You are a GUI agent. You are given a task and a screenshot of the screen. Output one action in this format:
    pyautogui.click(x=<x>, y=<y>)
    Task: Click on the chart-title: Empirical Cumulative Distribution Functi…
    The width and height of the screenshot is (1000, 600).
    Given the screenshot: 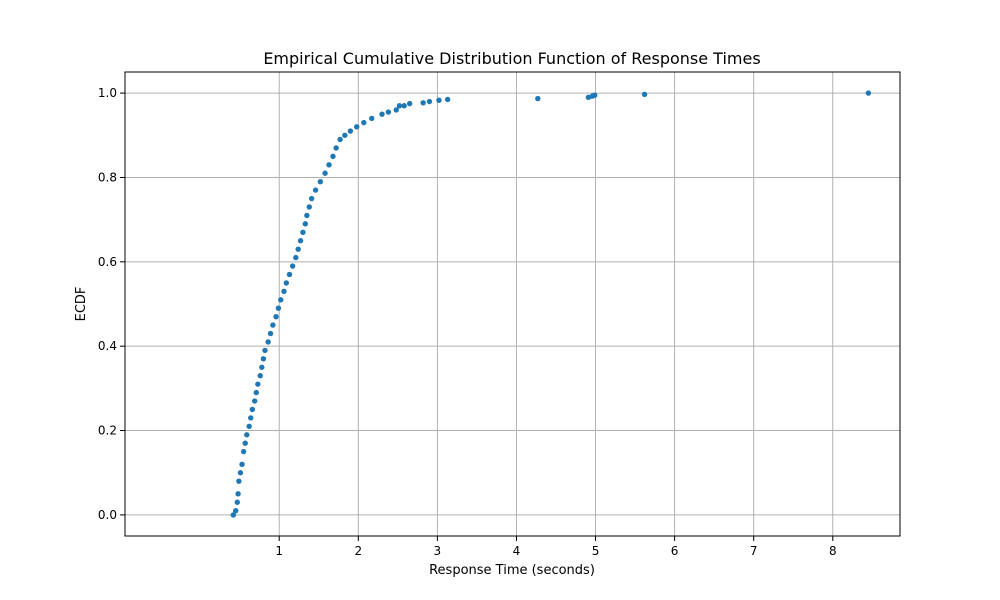 What is the action you would take?
    pyautogui.click(x=511, y=58)
    